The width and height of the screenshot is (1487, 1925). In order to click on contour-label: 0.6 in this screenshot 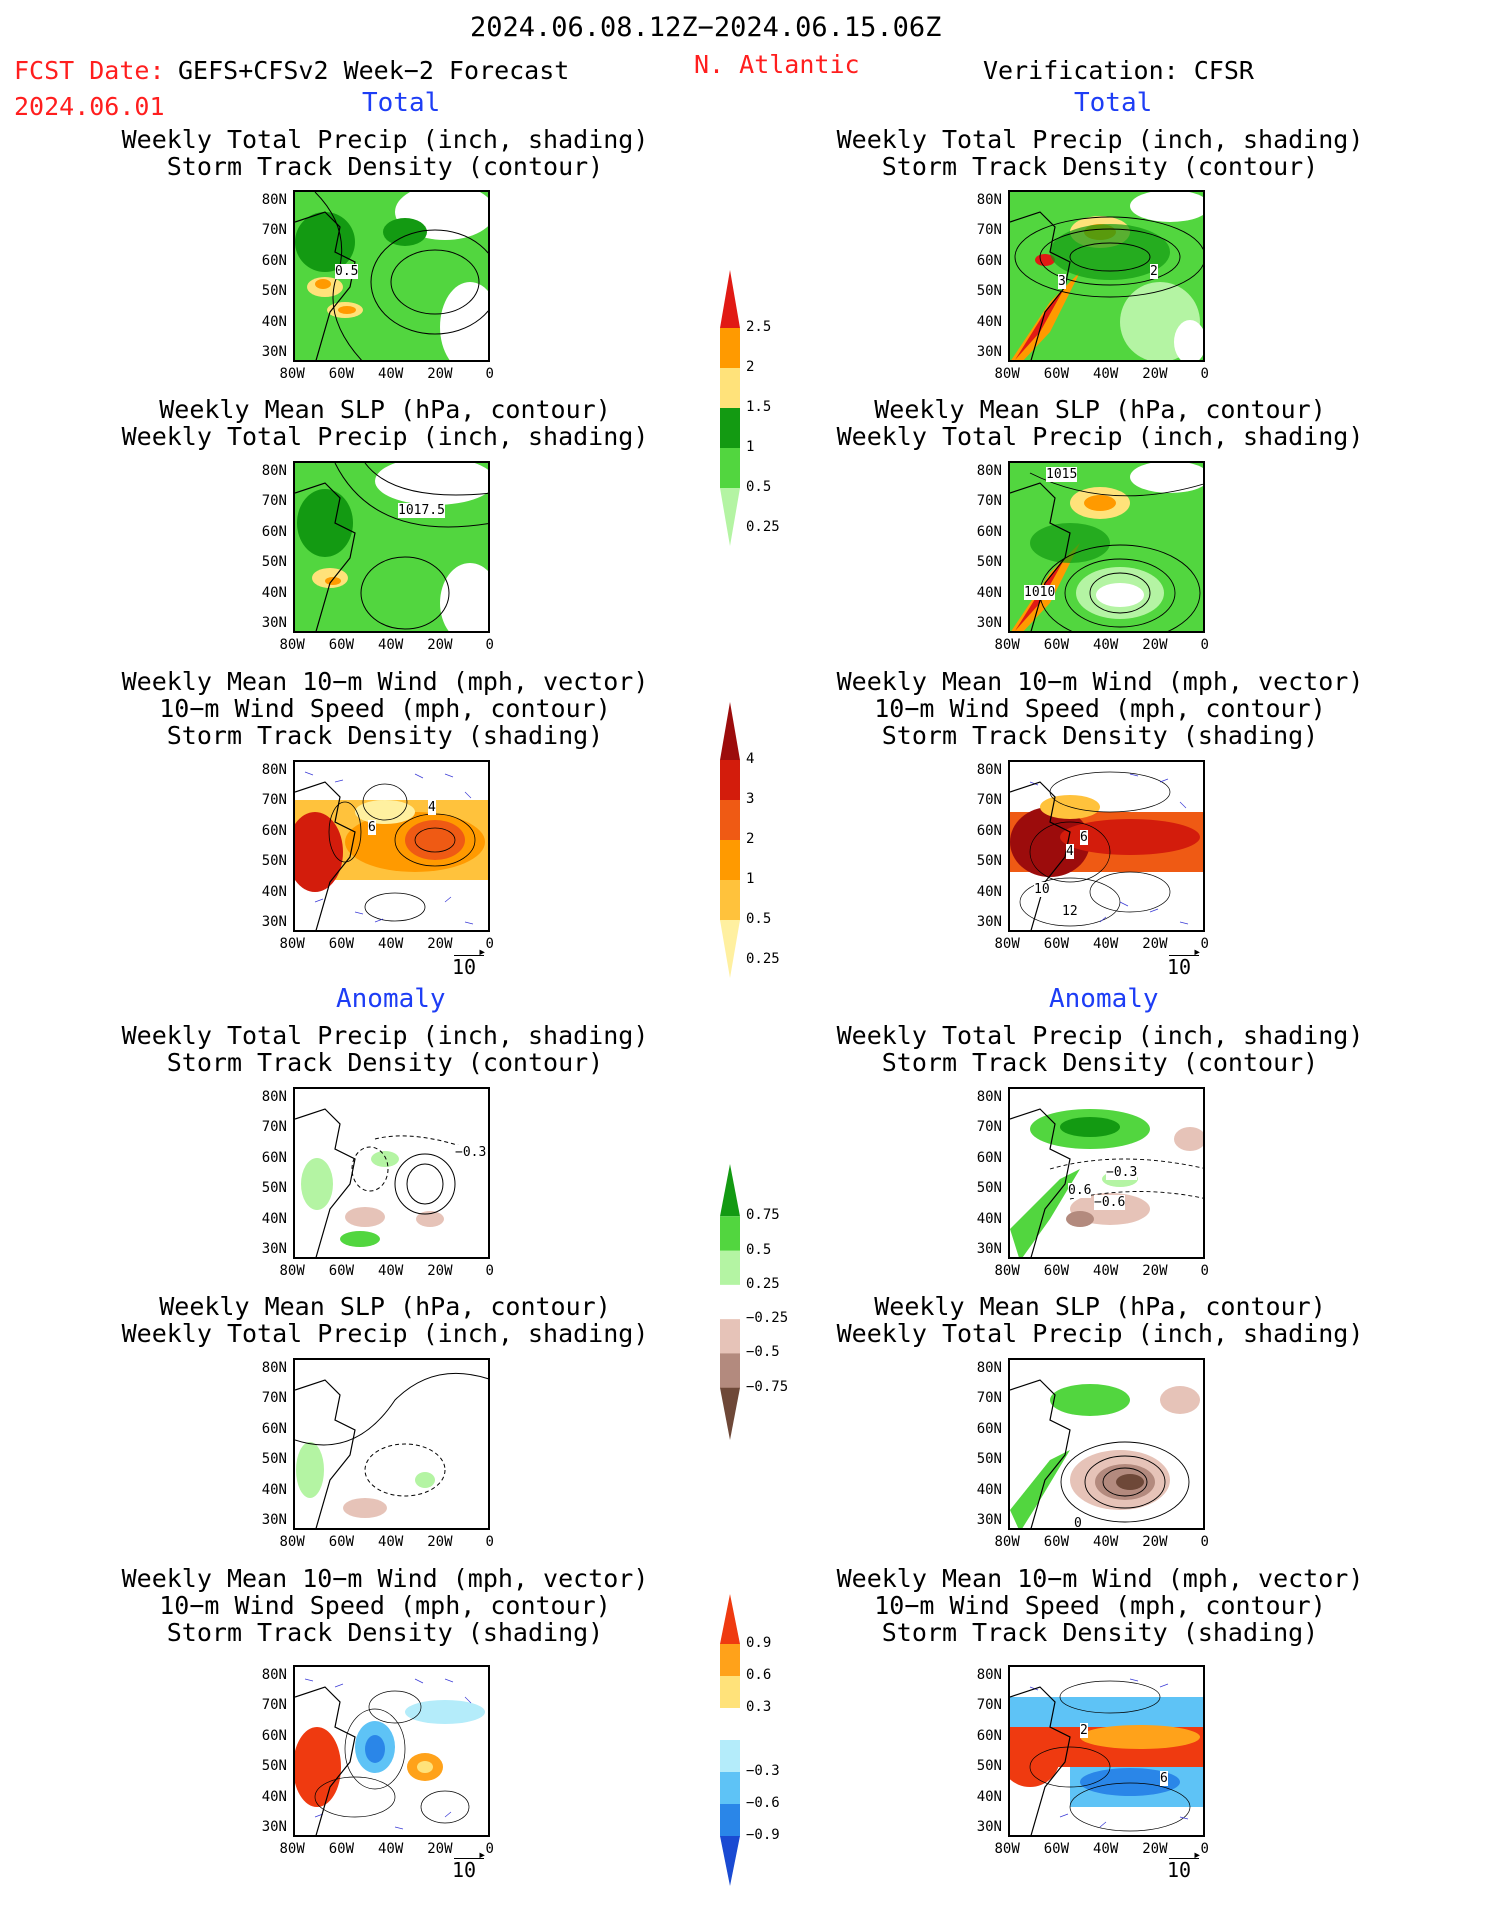, I will do `click(1080, 1190)`.